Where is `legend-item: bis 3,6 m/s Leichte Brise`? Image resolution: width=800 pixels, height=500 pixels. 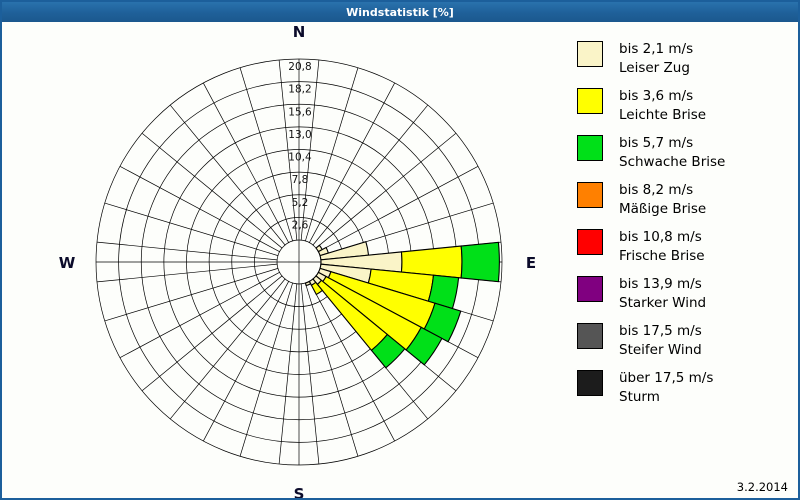
legend-item: bis 3,6 m/s Leichte Brise is located at coordinates (684, 106).